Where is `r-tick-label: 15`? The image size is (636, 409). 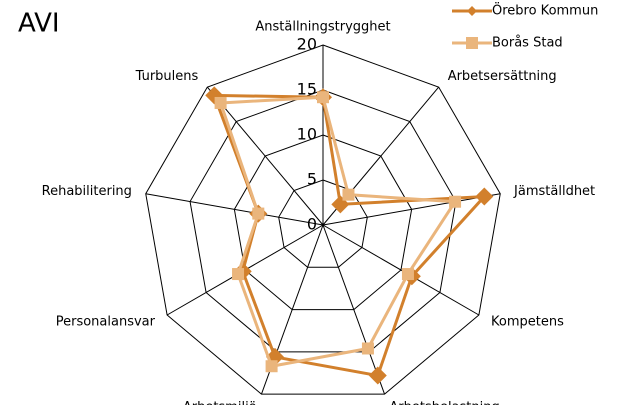
r-tick-label: 15 is located at coordinates (307, 89).